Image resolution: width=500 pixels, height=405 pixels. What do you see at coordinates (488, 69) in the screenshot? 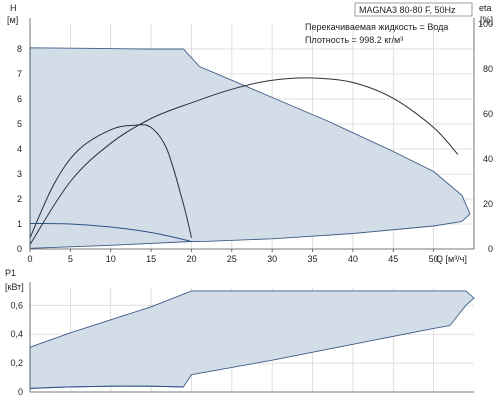
I see `efficiency-y-tick-label: 80` at bounding box center [488, 69].